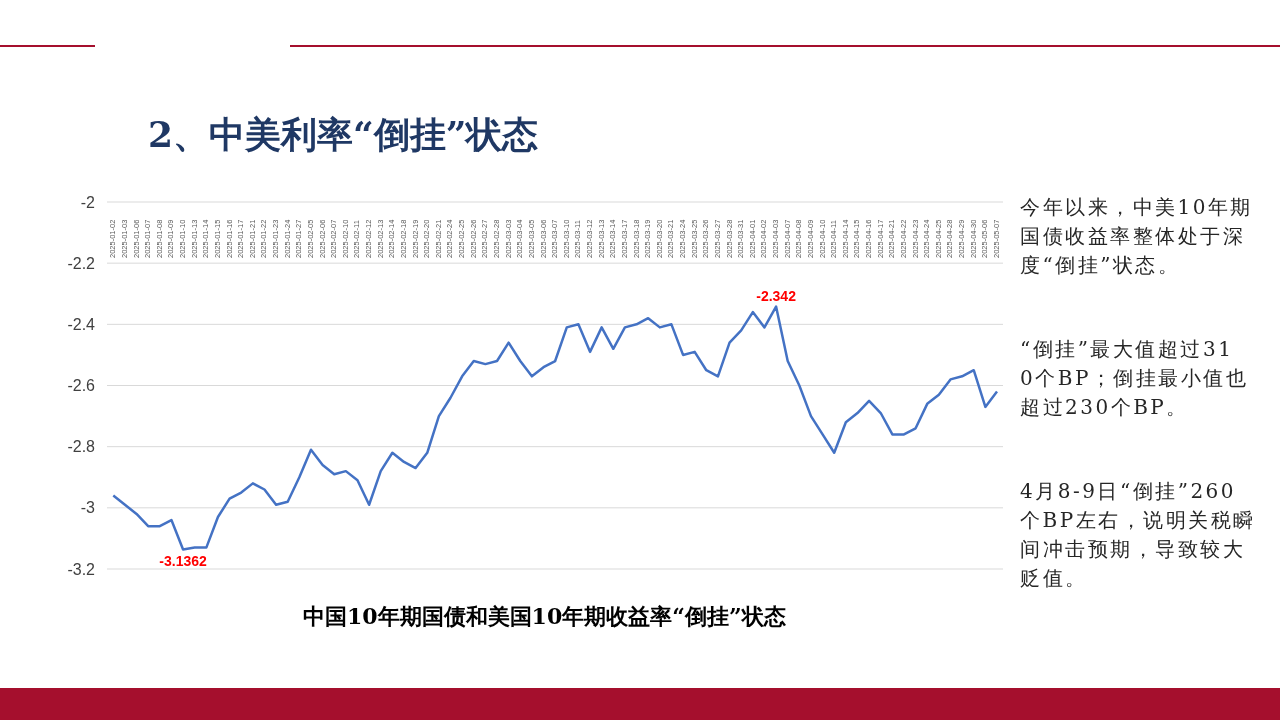  I want to click on text: 4月8-9日“倒挂”260个BP左右，说明关税瞬间冲击预期，导致较大贬值。, so click(1138, 534).